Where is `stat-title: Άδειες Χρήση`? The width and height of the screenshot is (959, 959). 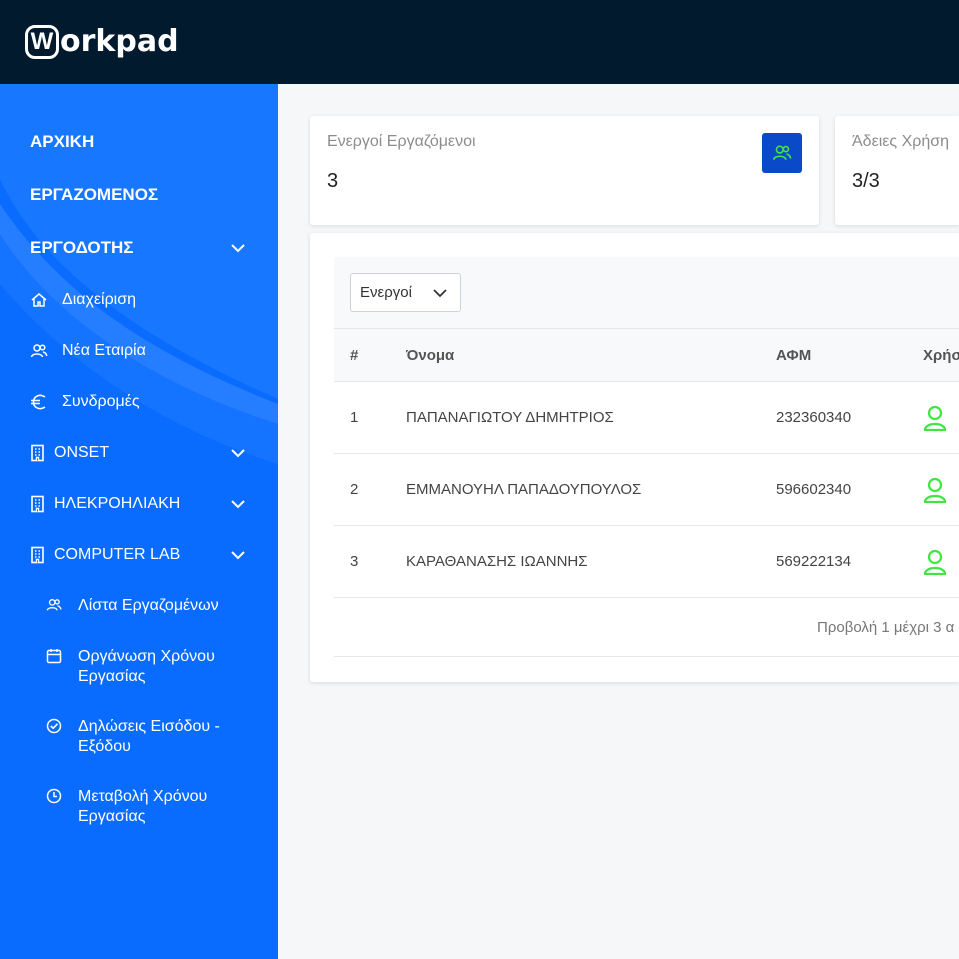
stat-title: Άδειες Χρήση is located at coordinates (901, 141).